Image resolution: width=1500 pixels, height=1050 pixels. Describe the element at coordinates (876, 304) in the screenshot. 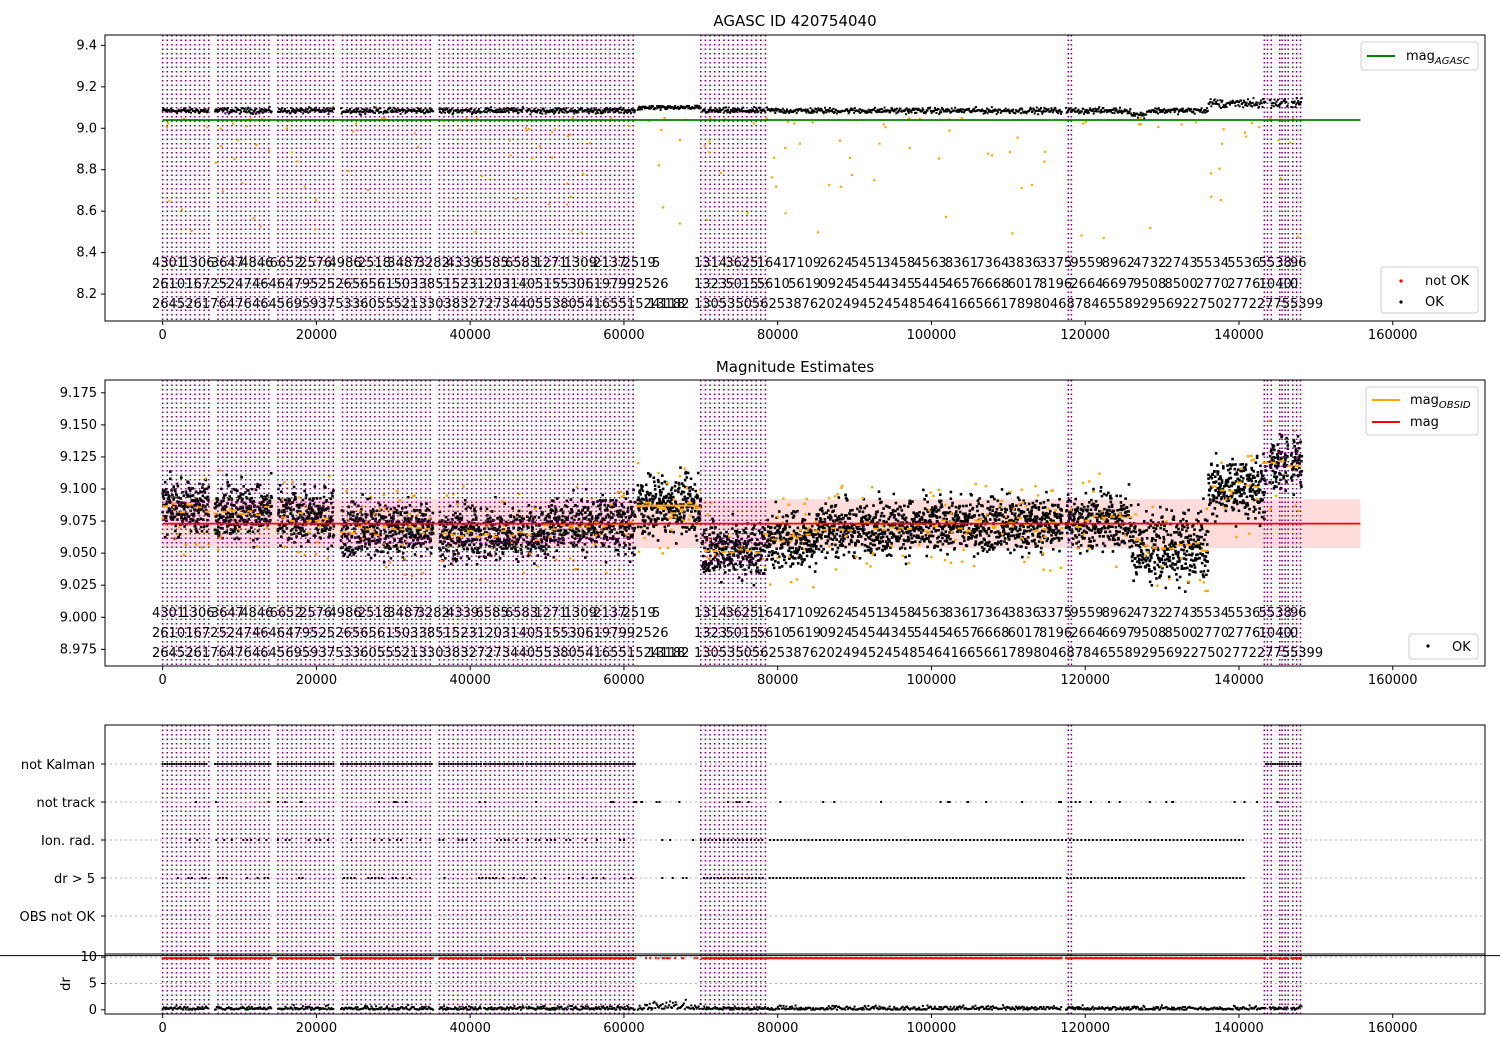

I see `obsid-label: 4524` at that location.